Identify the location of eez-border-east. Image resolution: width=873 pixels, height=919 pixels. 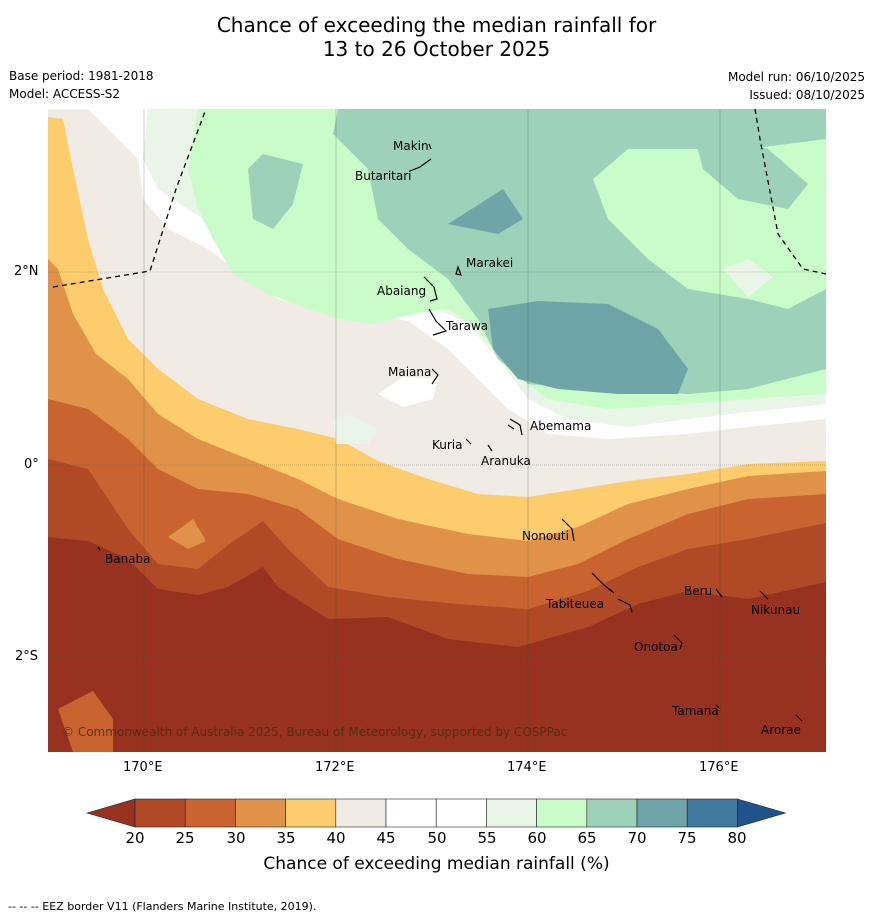
(790, 192).